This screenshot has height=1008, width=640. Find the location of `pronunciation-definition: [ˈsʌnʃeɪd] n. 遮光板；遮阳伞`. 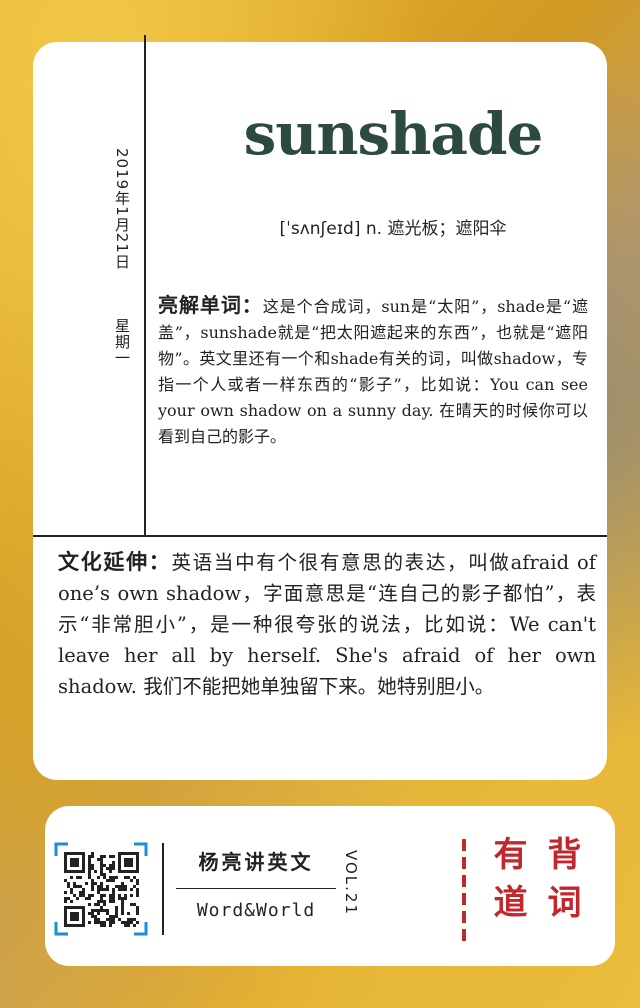

pronunciation-definition: [ˈsʌnʃeɪd] n. 遮光板；遮阳伞 is located at coordinates (393, 229).